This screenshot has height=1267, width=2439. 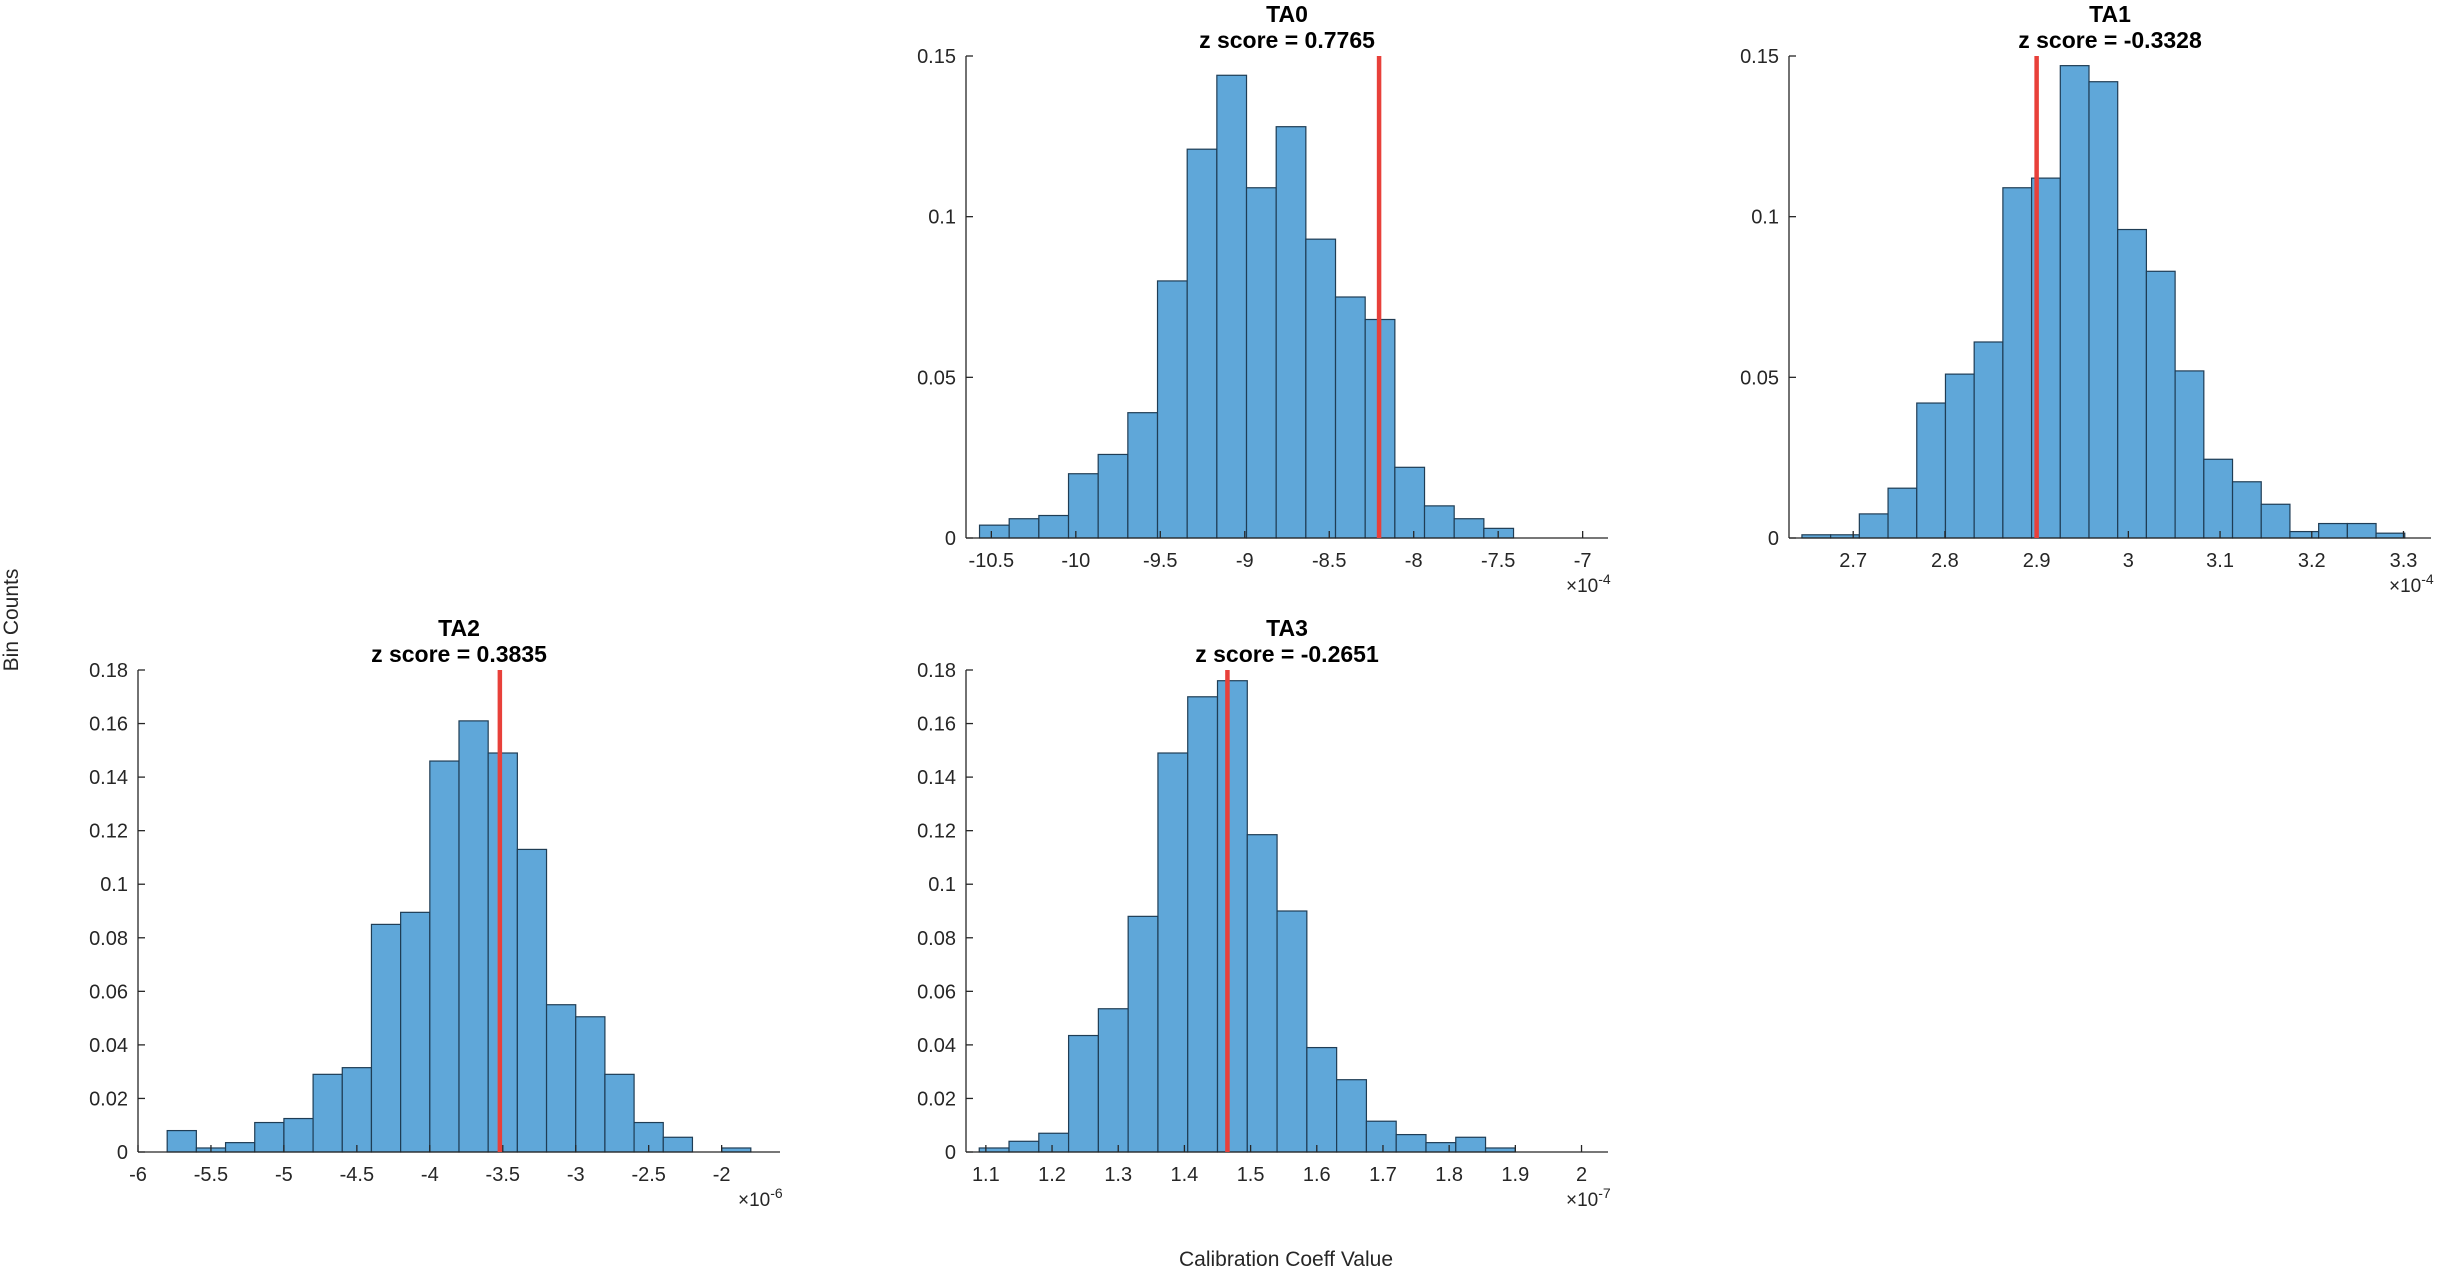 What do you see at coordinates (2128, 561) in the screenshot?
I see `x-tick-label: 3` at bounding box center [2128, 561].